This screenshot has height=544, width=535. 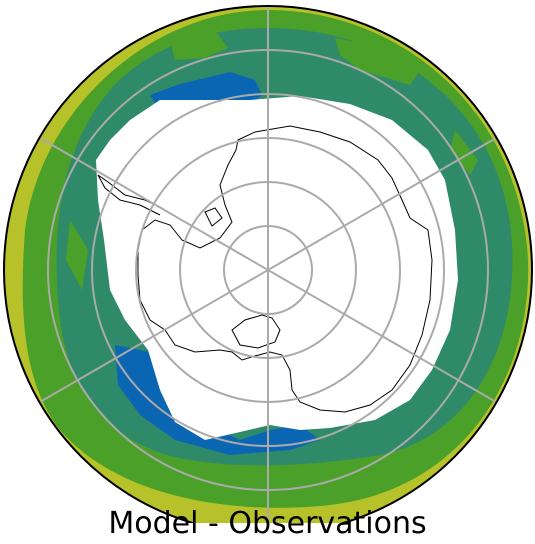 I want to click on blue-patch-southwest, so click(x=217, y=400).